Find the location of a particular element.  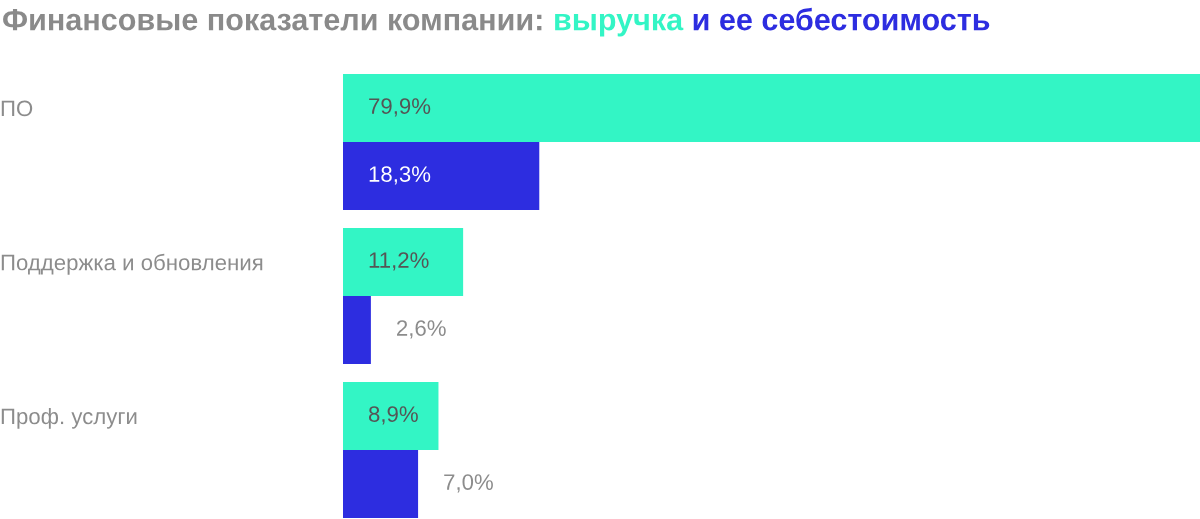

data-label: 8,9% is located at coordinates (393, 415).